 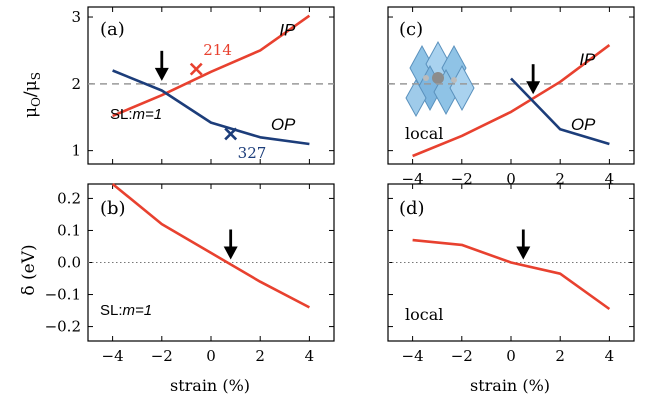 What do you see at coordinates (32, 95) in the screenshot?
I see `ylabel-mu-ratio: μO/μS` at bounding box center [32, 95].